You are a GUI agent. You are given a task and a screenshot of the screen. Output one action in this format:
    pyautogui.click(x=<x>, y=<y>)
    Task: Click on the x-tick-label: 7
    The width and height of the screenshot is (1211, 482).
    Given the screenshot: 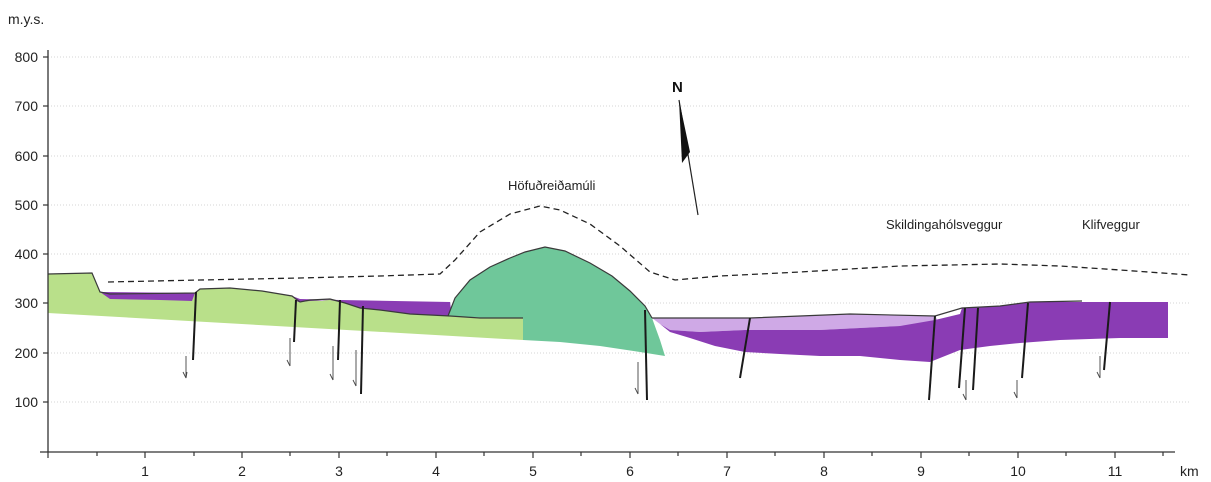 What is the action you would take?
    pyautogui.click(x=727, y=471)
    